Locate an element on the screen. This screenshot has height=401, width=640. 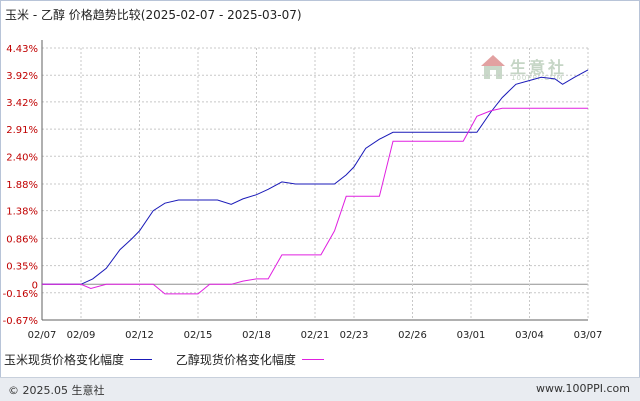
y-tick-label: -0.67% is located at coordinates (20, 321).